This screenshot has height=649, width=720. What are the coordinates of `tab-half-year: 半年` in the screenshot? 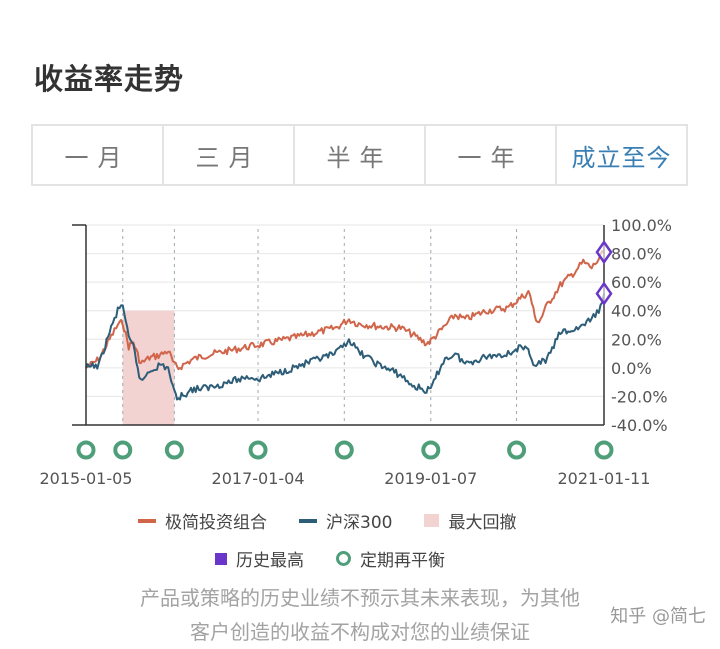 It's located at (360, 155).